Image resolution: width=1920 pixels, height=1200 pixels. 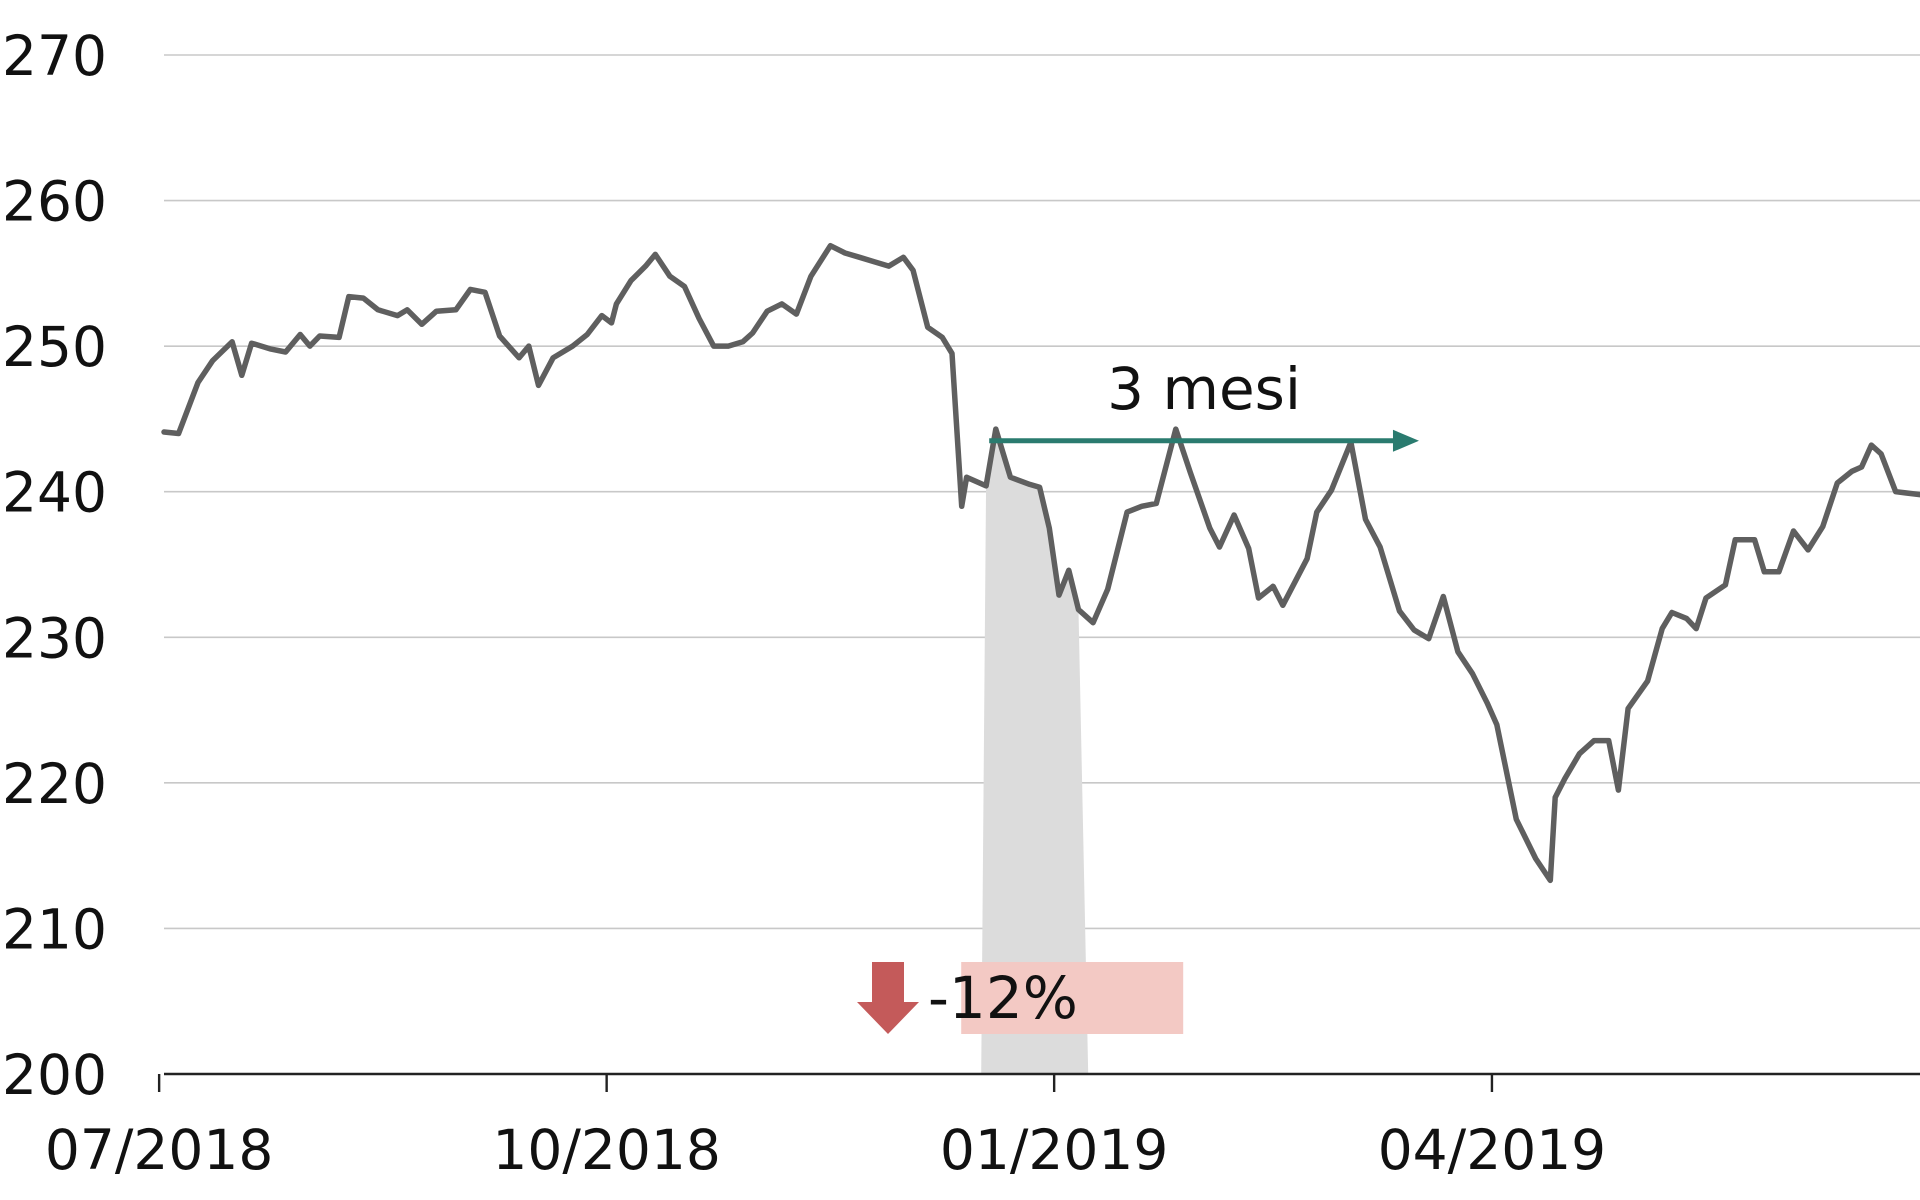 I want to click on y-tick-label-250: 250, so click(x=54, y=347).